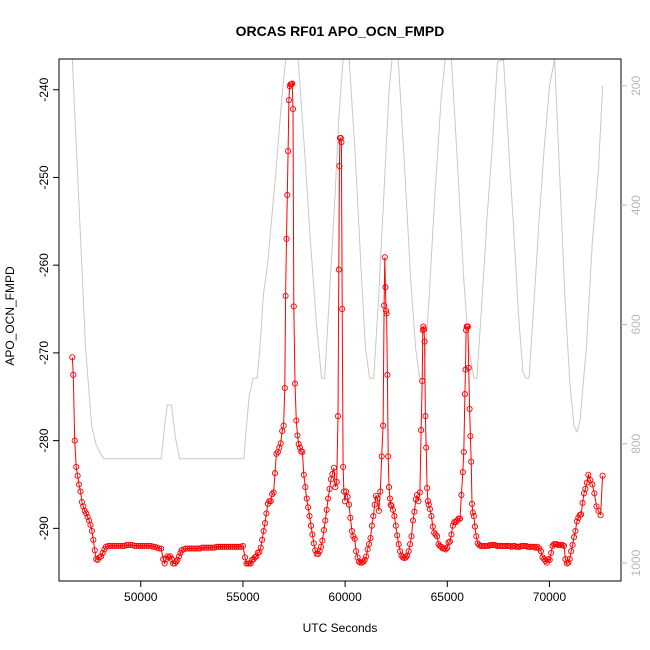 The height and width of the screenshot is (650, 650). What do you see at coordinates (636, 562) in the screenshot?
I see `right-tick-label: 1000` at bounding box center [636, 562].